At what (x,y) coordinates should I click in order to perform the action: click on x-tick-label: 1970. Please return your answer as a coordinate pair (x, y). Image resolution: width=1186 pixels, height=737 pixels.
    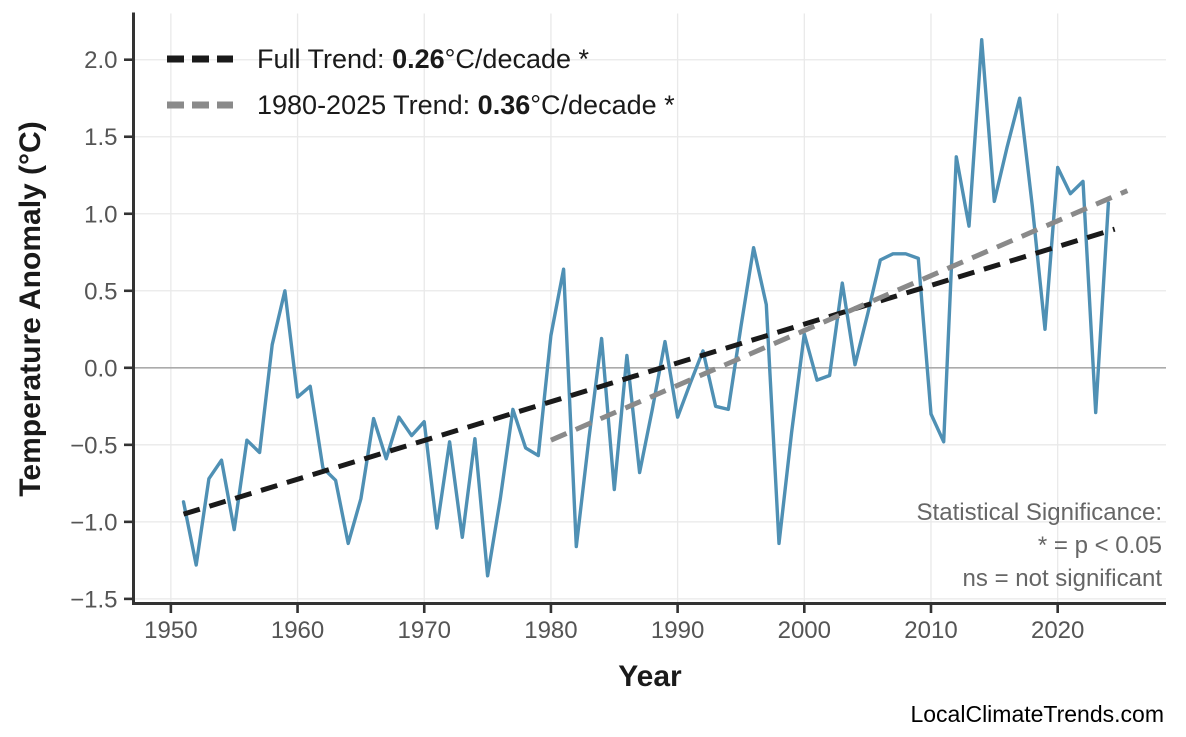
    Looking at the image, I should click on (424, 630).